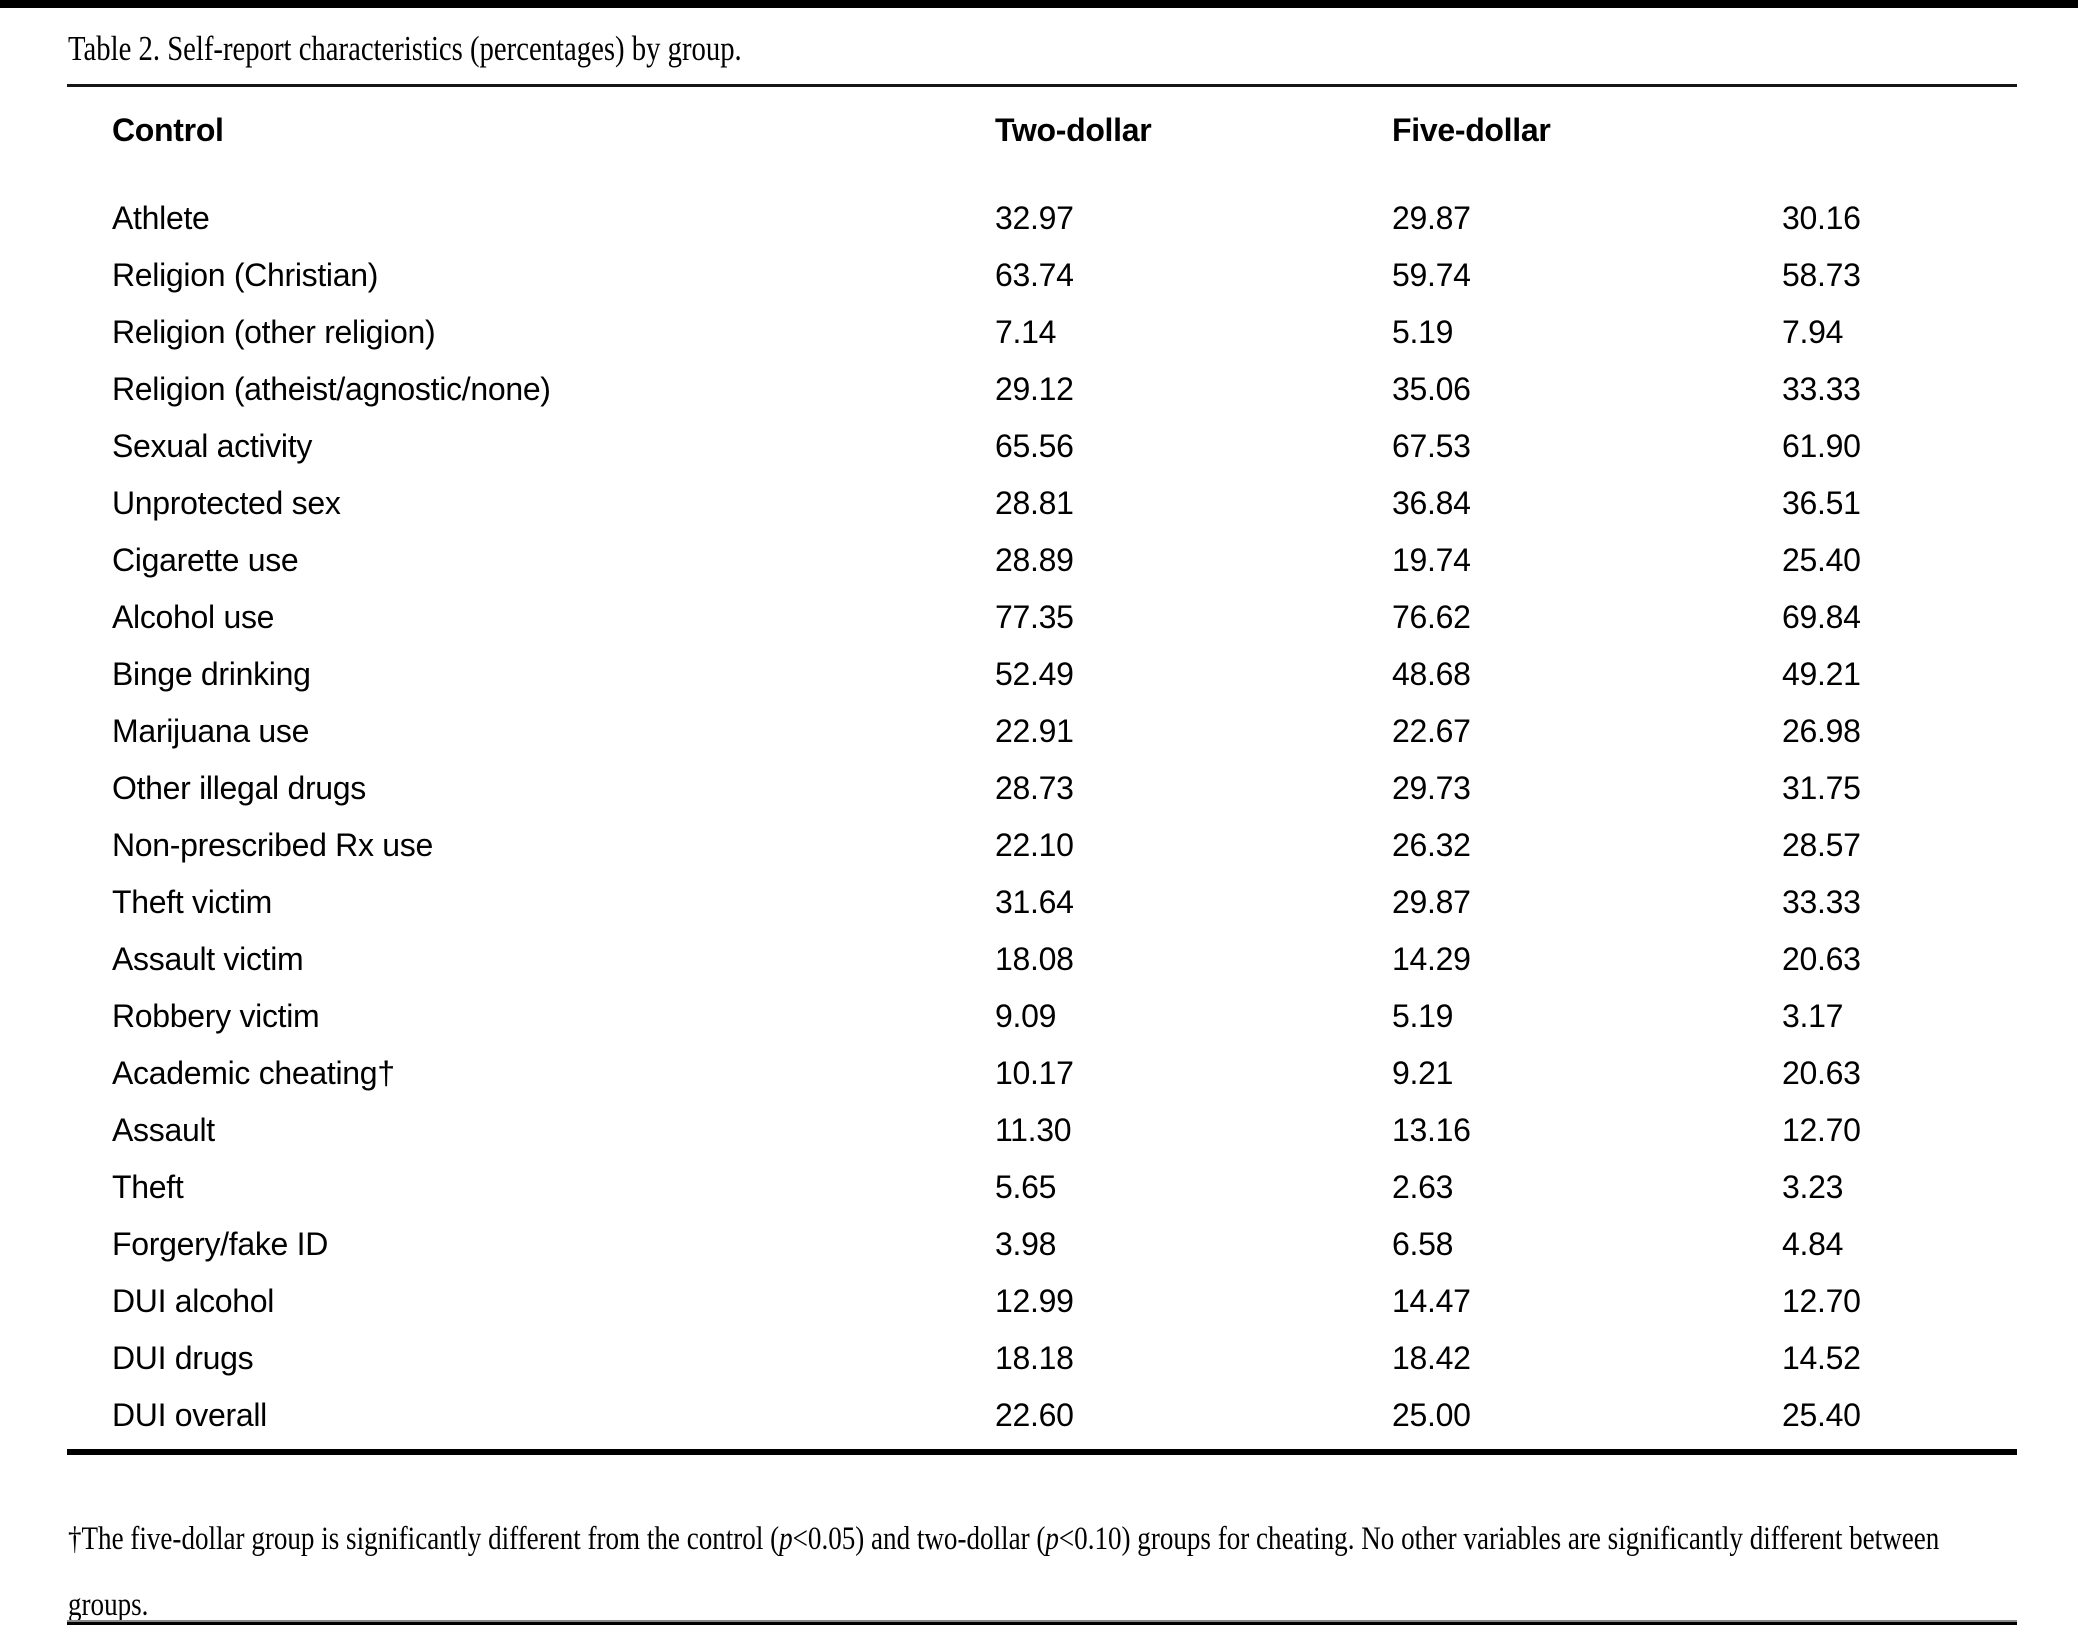 The width and height of the screenshot is (2078, 1649). I want to click on row-label: Assault victim, so click(208, 959).